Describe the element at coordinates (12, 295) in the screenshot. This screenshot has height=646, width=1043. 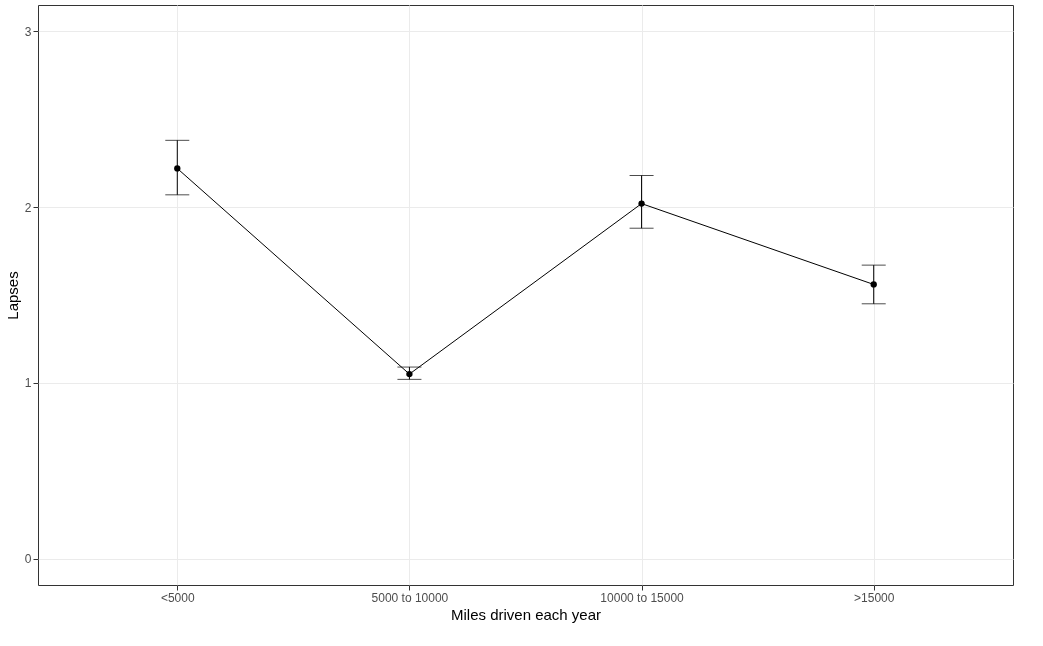
I see `y-axis-title: Lapses` at that location.